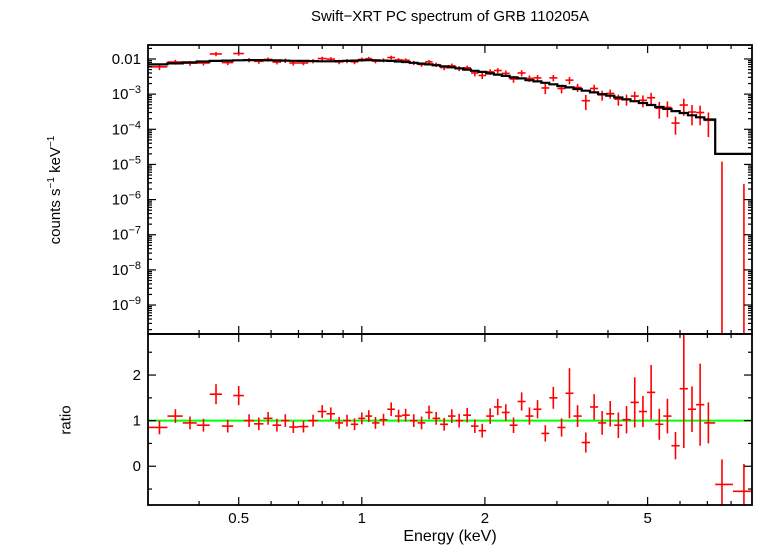 Image resolution: width=758 pixels, height=556 pixels. I want to click on top-y-tick-label: 10⁻⁹, so click(126, 304).